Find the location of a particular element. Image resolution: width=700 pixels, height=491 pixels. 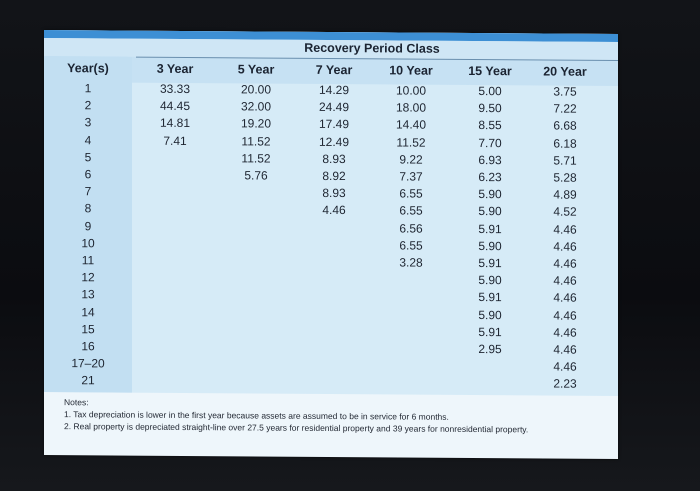

table-cell: 6.18 is located at coordinates (565, 143).